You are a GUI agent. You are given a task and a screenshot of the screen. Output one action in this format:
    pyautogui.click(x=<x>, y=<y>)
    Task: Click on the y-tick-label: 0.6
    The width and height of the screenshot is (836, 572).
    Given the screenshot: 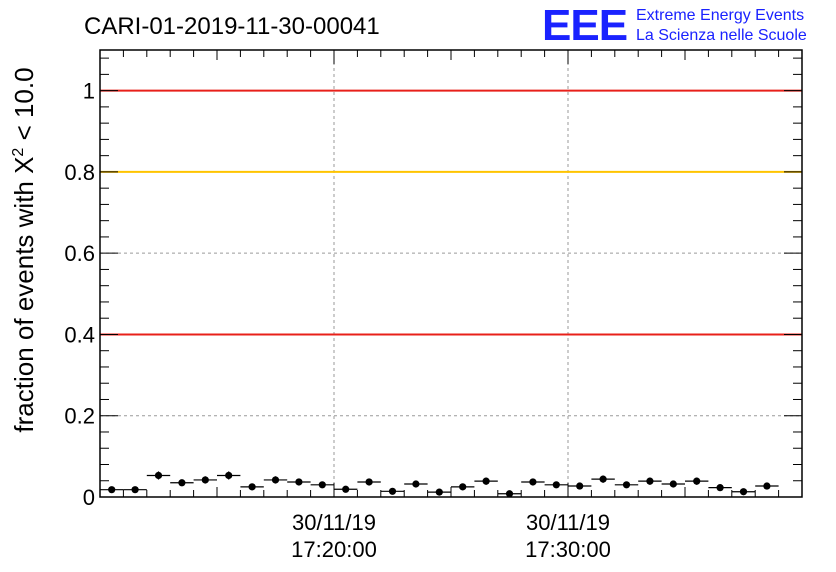 What is the action you would take?
    pyautogui.click(x=79, y=253)
    